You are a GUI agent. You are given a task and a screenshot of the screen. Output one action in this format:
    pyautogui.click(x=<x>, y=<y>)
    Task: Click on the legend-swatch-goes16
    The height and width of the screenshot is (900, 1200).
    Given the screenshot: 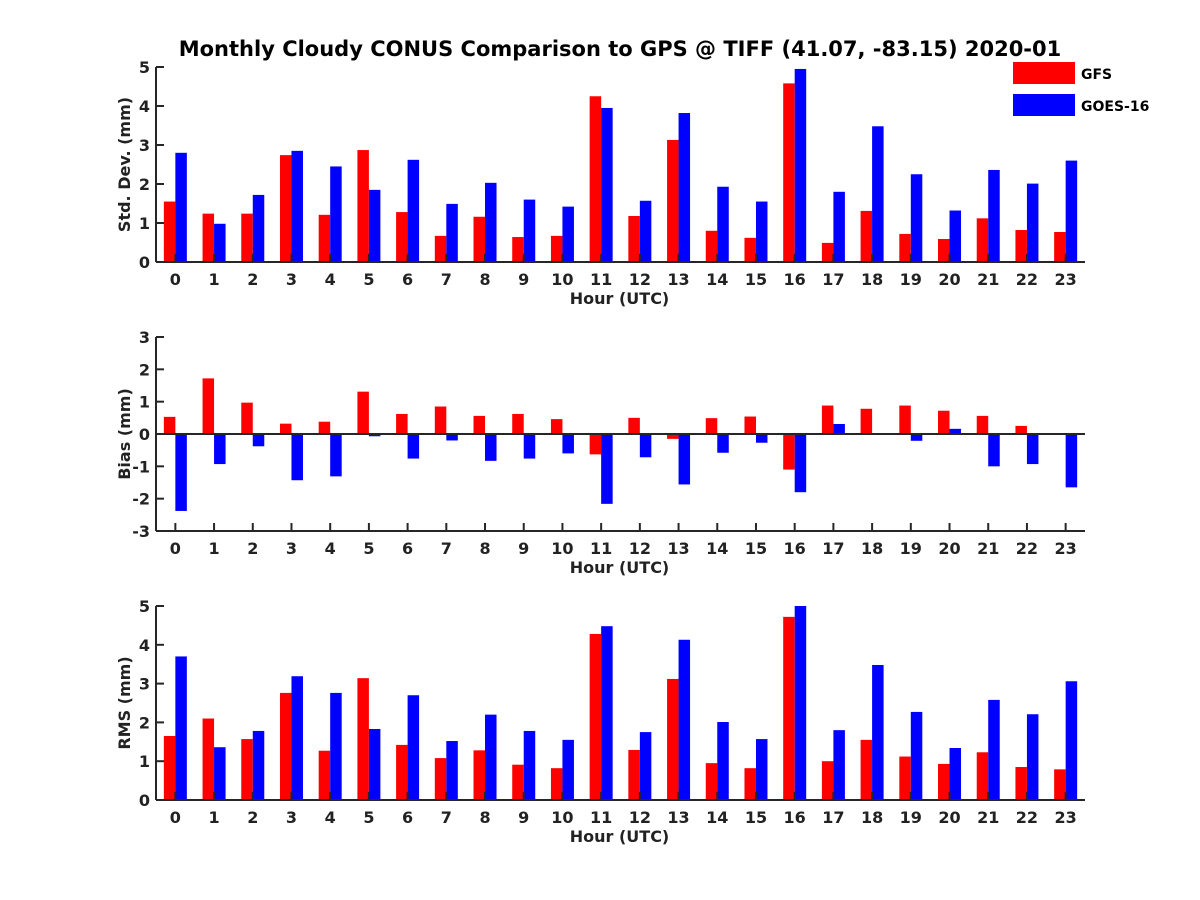 What is the action you would take?
    pyautogui.click(x=1044, y=105)
    